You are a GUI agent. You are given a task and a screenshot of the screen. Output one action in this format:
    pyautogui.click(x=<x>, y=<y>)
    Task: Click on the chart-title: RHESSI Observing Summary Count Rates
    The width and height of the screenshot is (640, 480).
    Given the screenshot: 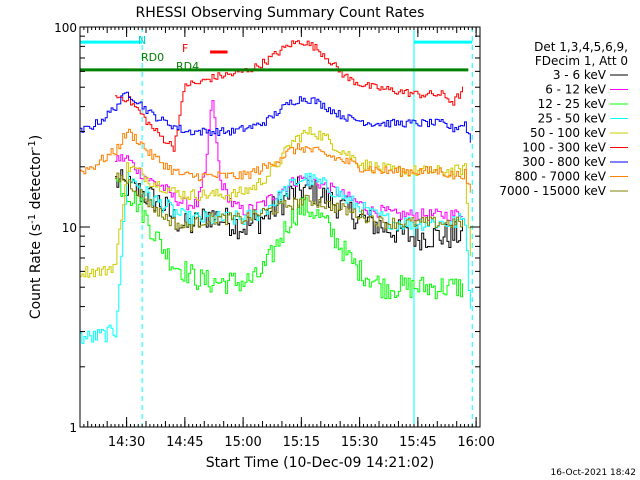 What is the action you would take?
    pyautogui.click(x=280, y=13)
    